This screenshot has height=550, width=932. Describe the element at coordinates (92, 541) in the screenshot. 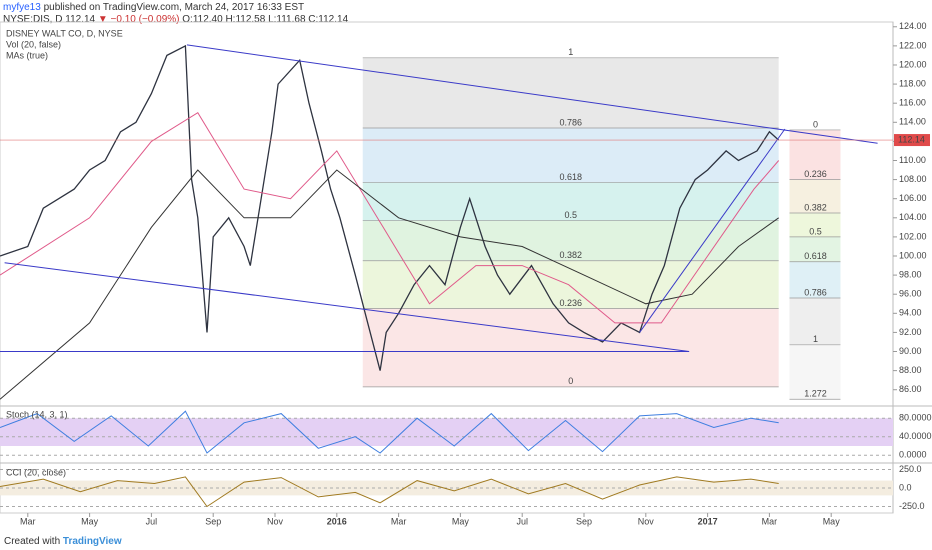

I see `brand: TradingView` at that location.